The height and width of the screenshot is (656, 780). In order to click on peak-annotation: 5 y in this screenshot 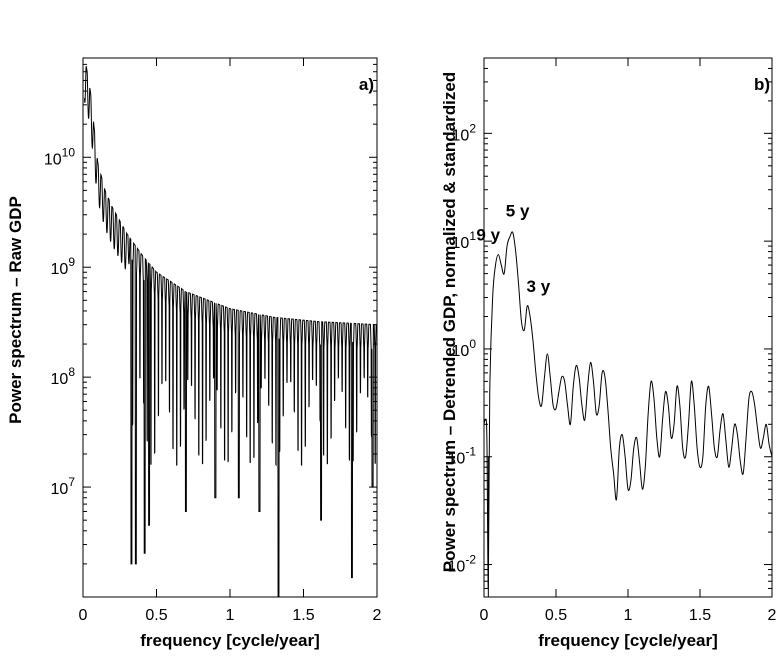, I will do `click(518, 211)`.